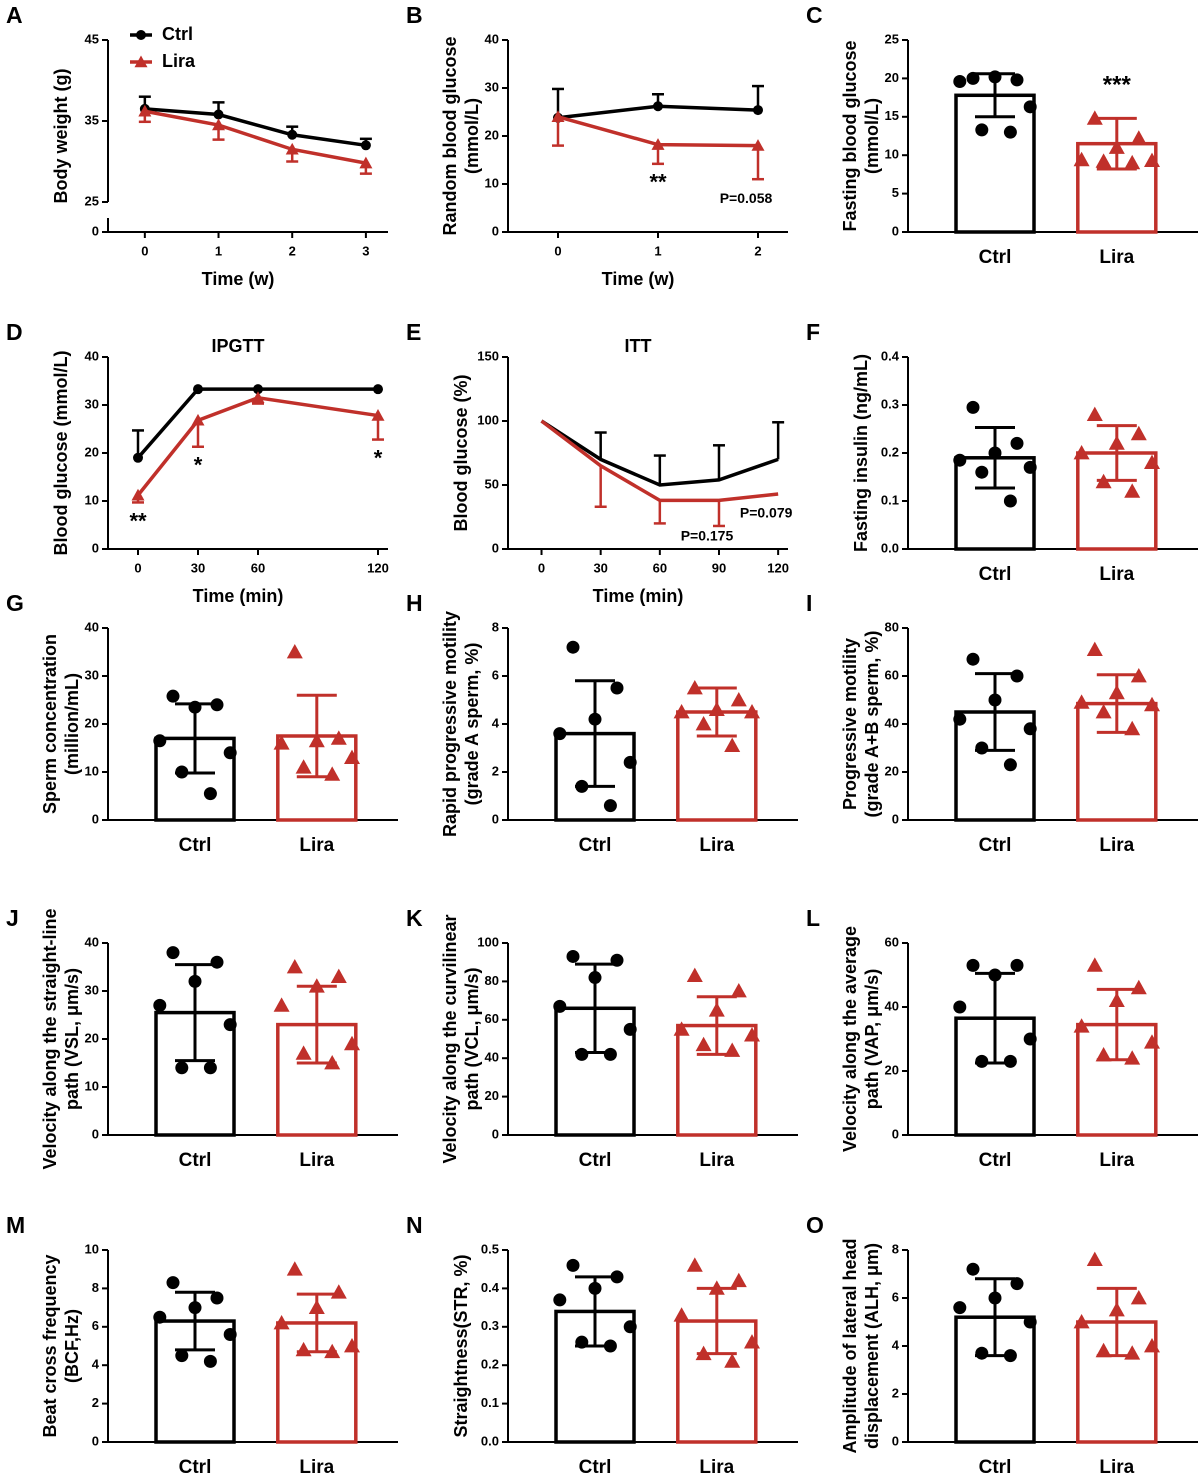 The image size is (1200, 1480). What do you see at coordinates (490, 1402) in the screenshot?
I see `y-tick-label: 0.1` at bounding box center [490, 1402].